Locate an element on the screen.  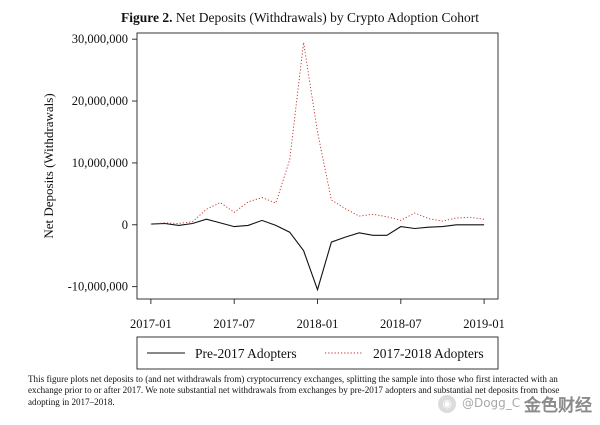
watermark-brand: 金色财经 is located at coordinates (558, 406).